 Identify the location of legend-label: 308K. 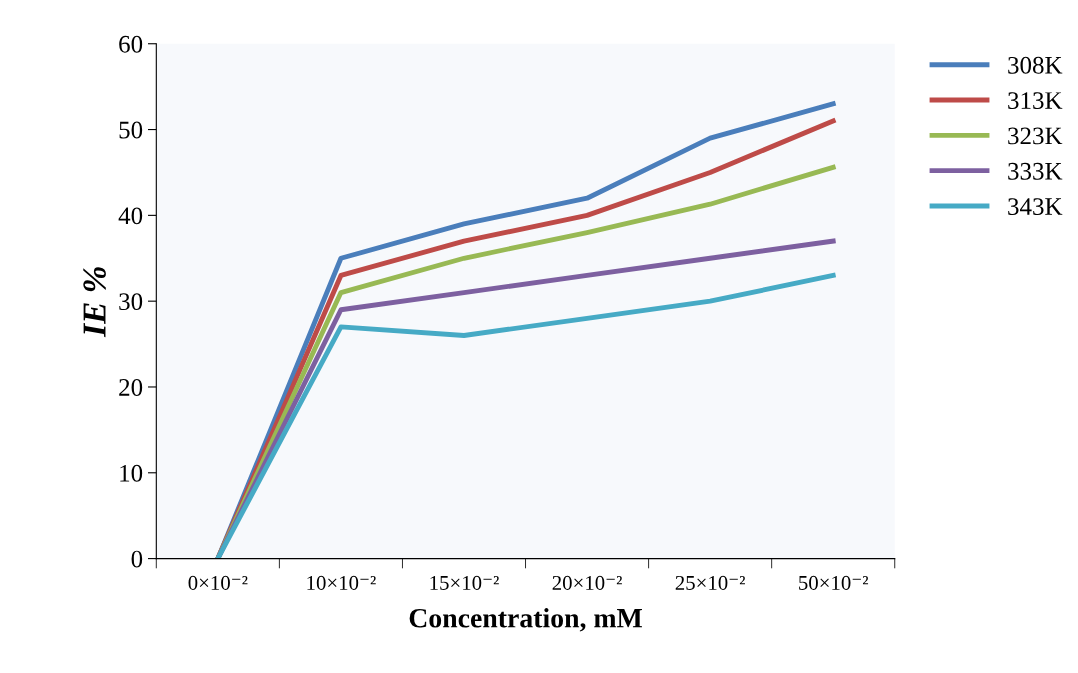
(1035, 65).